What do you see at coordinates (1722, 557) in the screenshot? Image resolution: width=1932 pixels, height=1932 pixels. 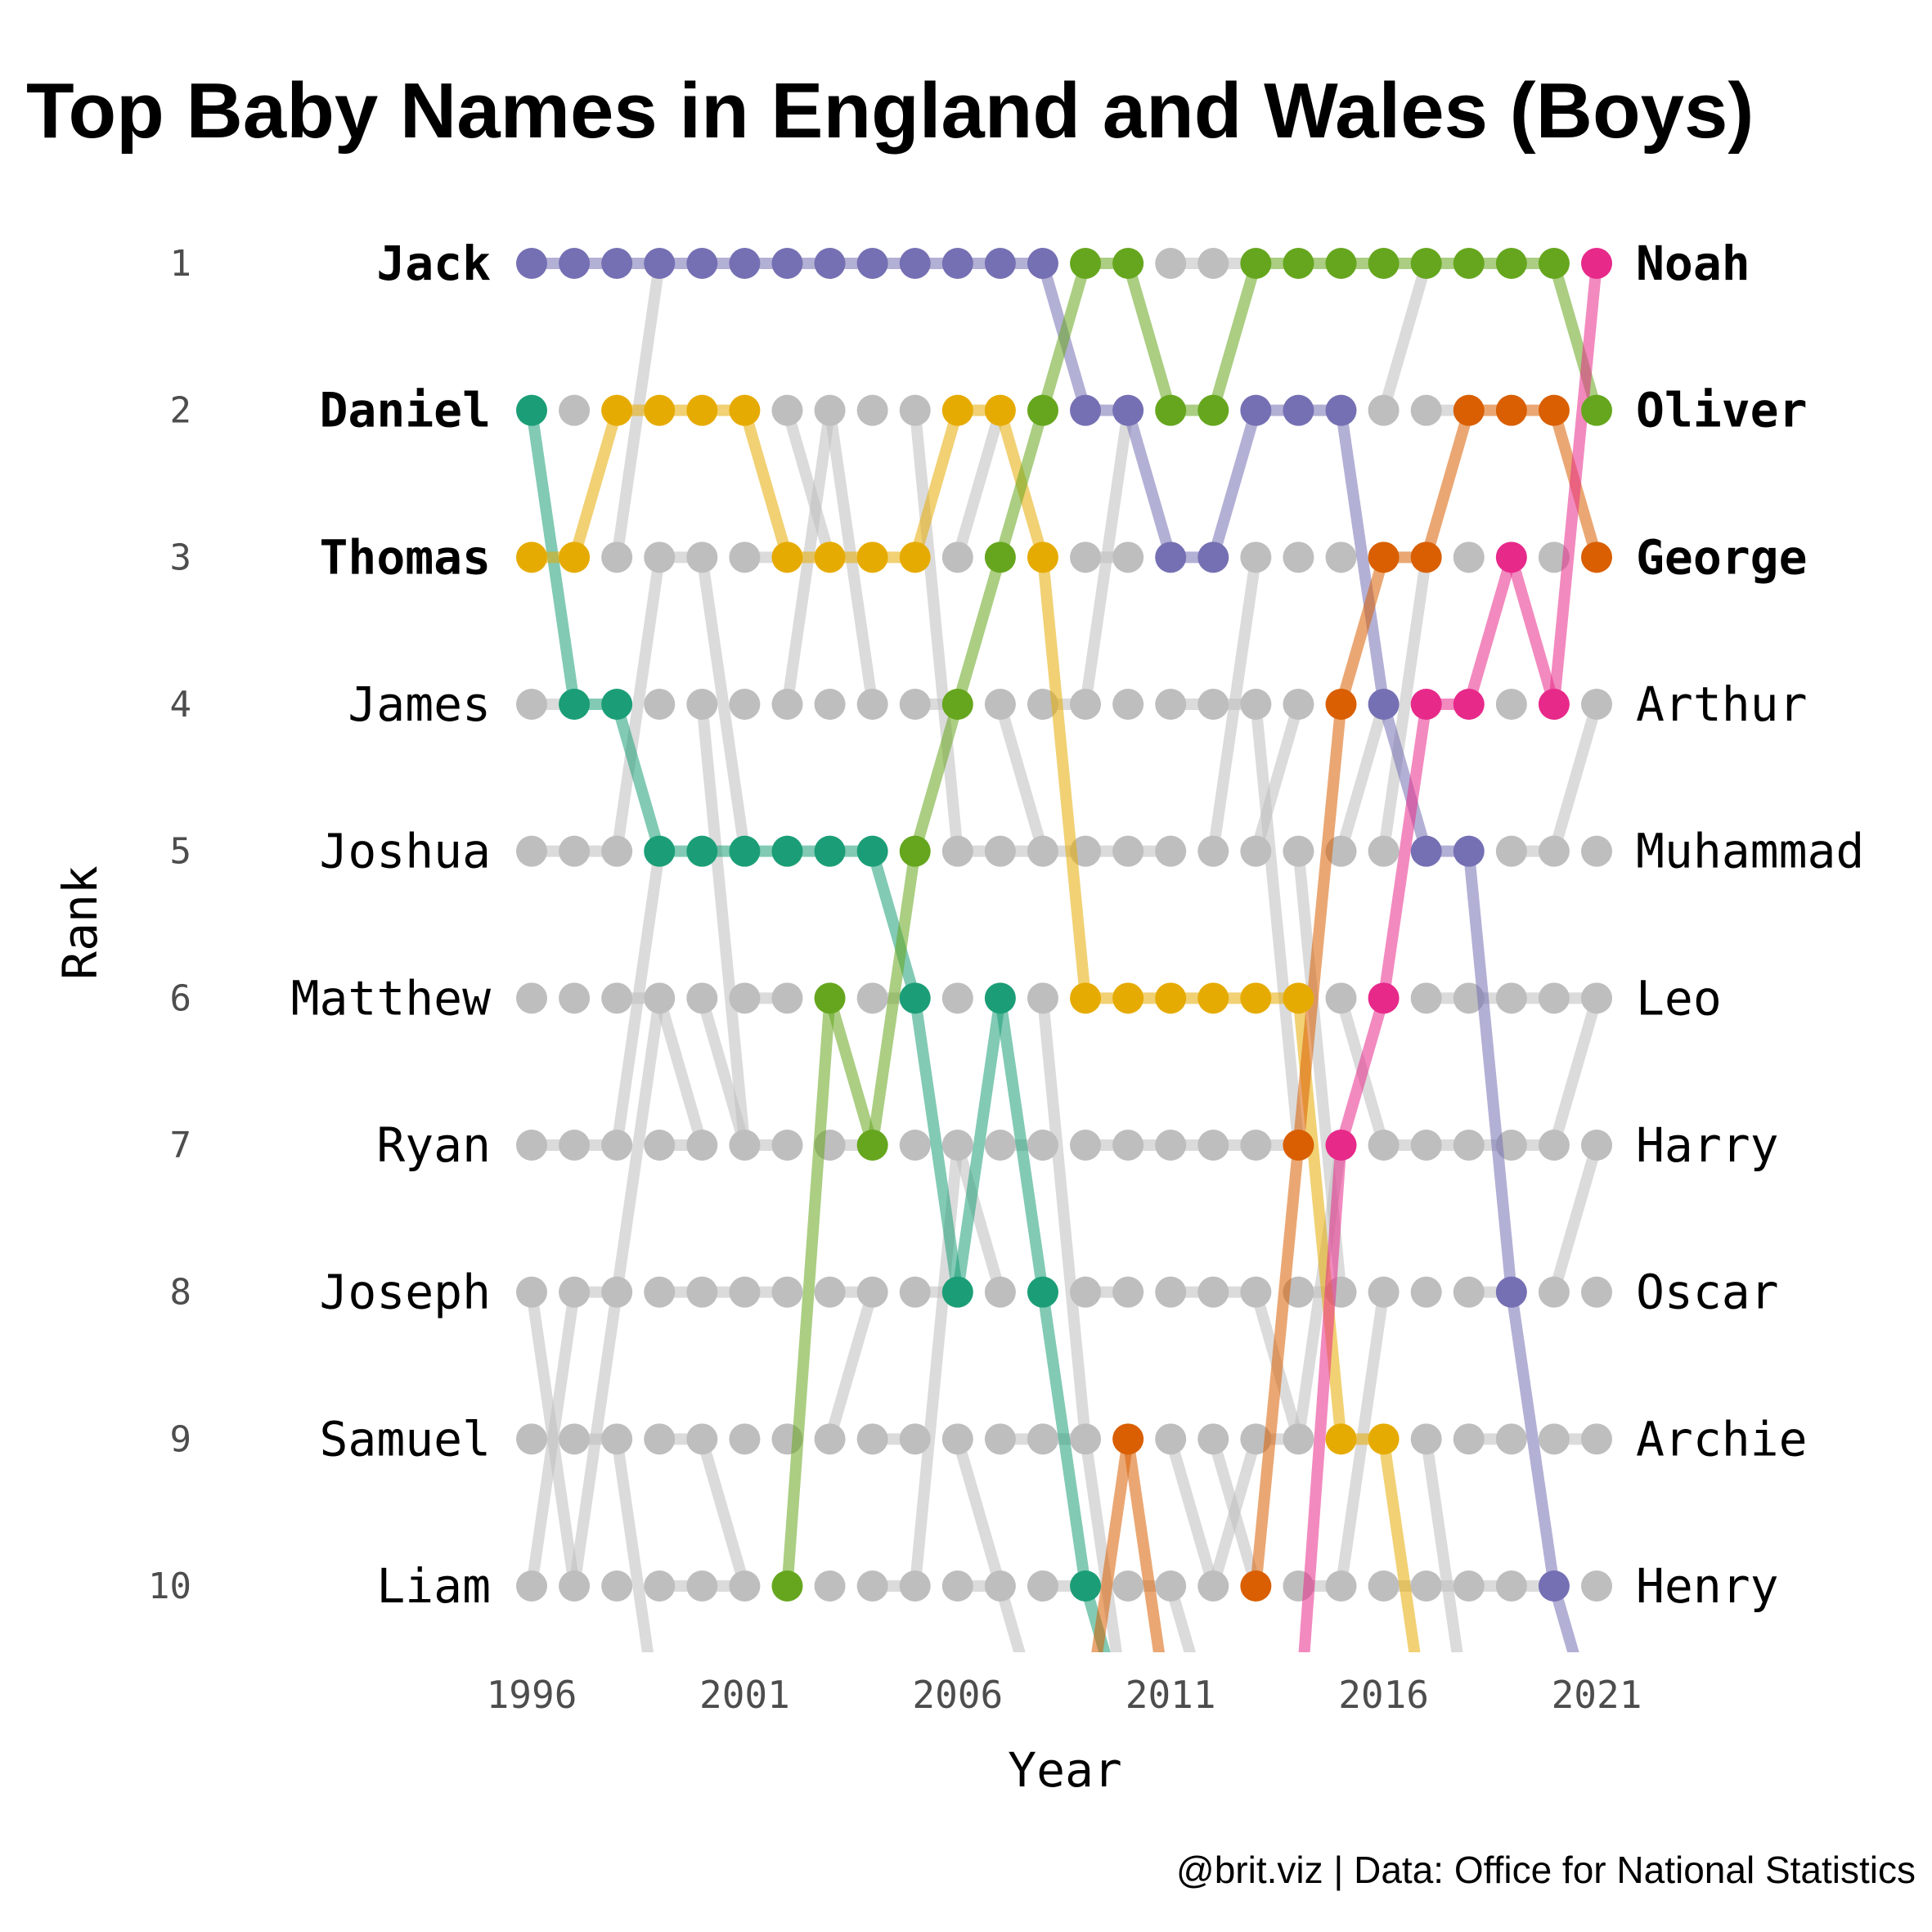 I see `right-name-label: George` at bounding box center [1722, 557].